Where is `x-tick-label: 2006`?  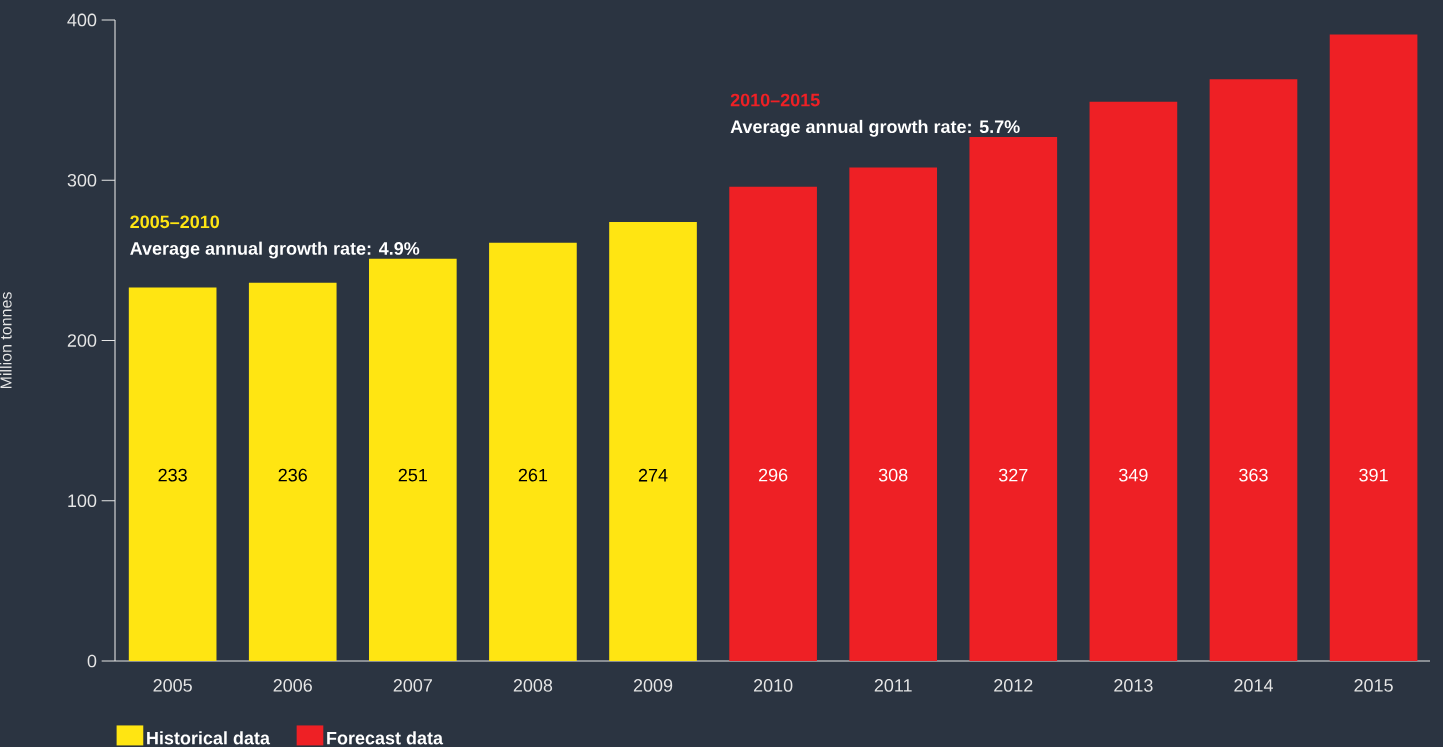 x-tick-label: 2006 is located at coordinates (292, 685).